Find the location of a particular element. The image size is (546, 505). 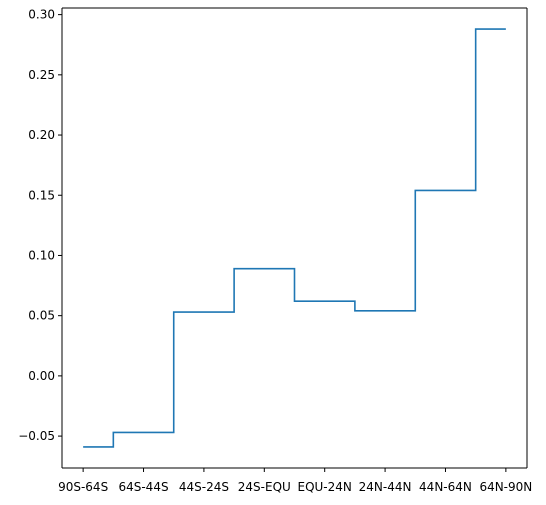

x-tick-label: 44S-24S is located at coordinates (204, 487).